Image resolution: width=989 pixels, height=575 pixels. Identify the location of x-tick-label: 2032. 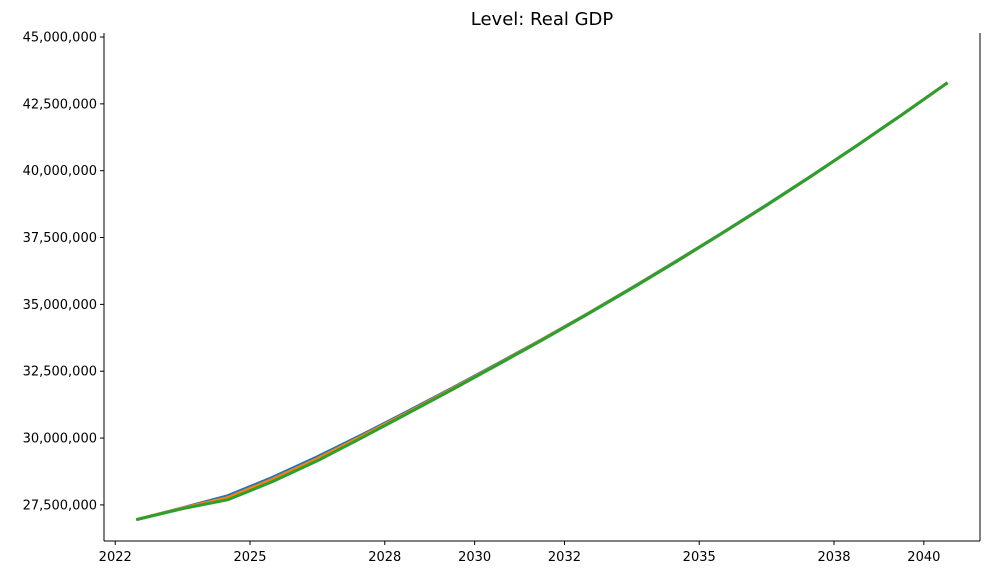
(564, 557).